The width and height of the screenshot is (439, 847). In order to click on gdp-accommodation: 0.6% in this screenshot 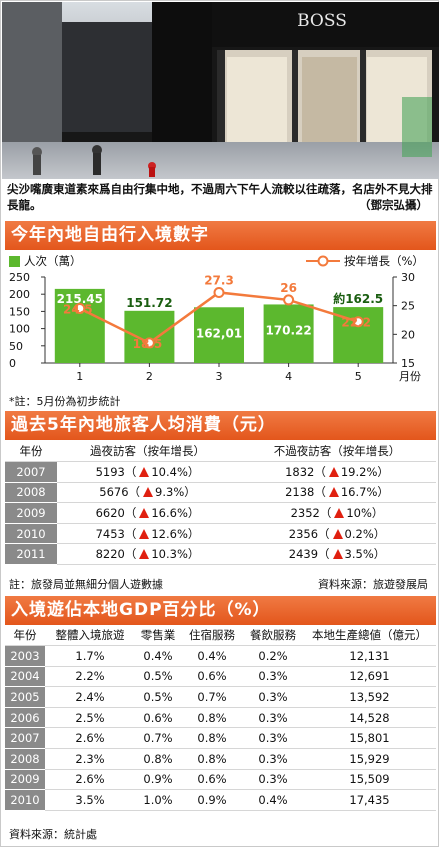, I will do `click(212, 677)`.